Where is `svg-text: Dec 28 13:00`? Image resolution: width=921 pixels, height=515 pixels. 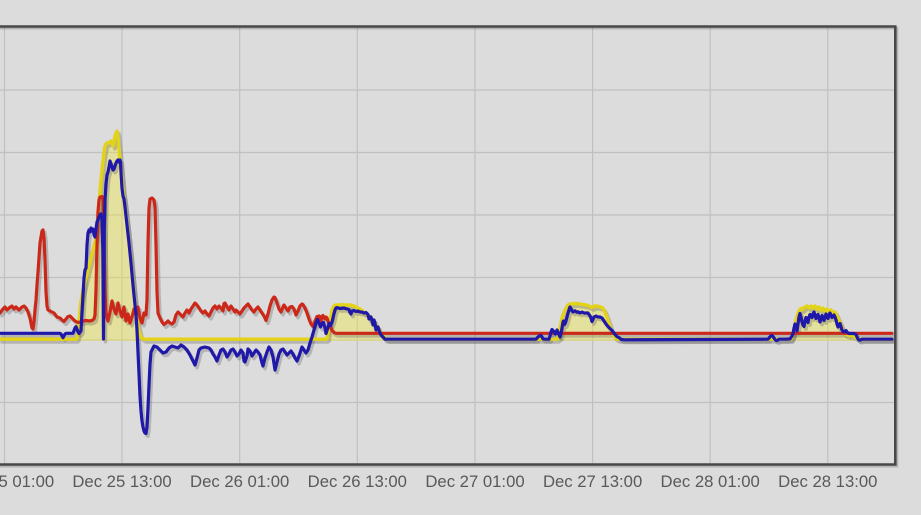
svg-text: Dec 28 13:00 is located at coordinates (827, 481).